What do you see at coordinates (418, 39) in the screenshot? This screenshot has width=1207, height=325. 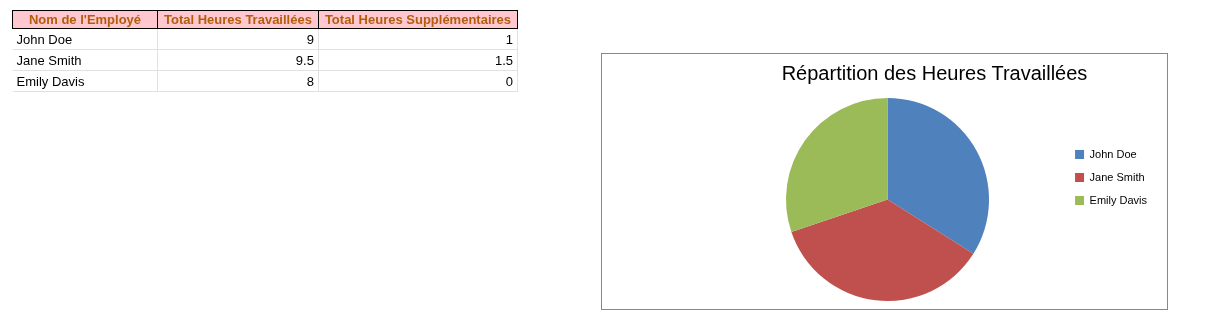 I see `data-label: 1` at bounding box center [418, 39].